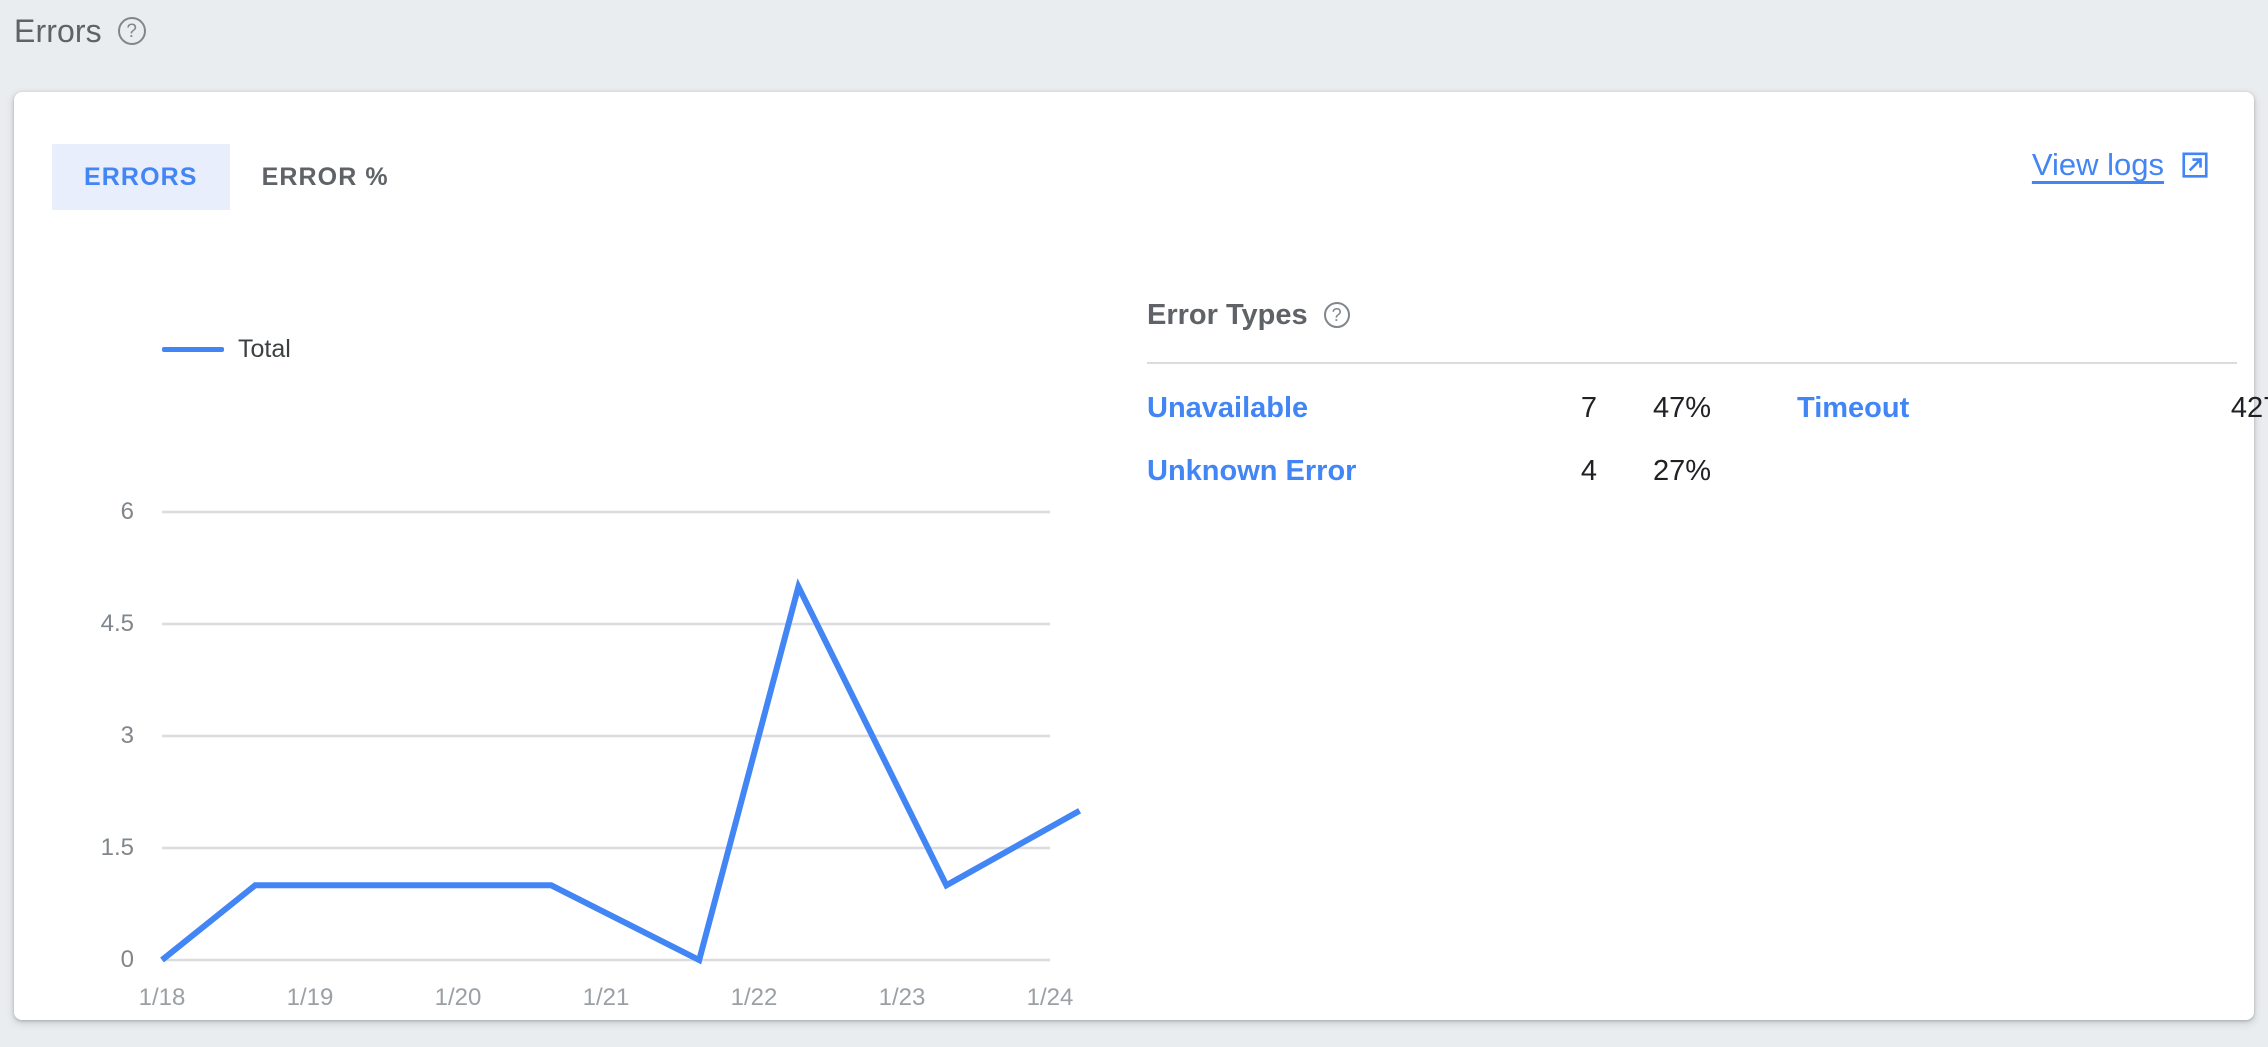 Image resolution: width=2268 pixels, height=1047 pixels. Describe the element at coordinates (264, 349) in the screenshot. I see `legend-label-total: Total` at that location.